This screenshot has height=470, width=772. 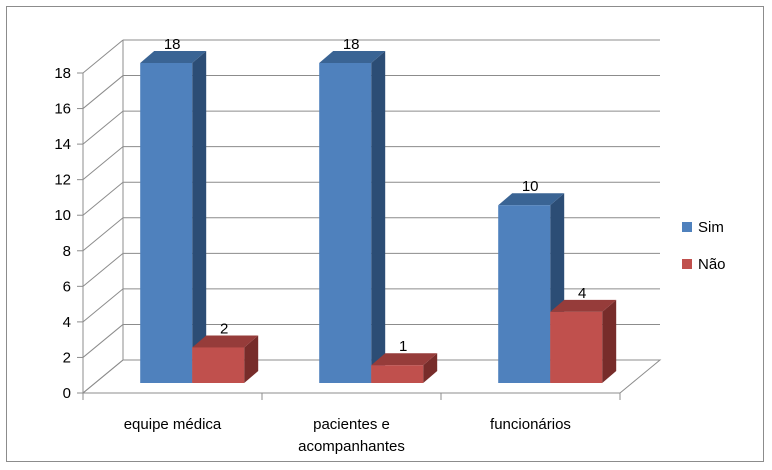 What do you see at coordinates (62, 109) in the screenshot?
I see `y-tick-label: 16` at bounding box center [62, 109].